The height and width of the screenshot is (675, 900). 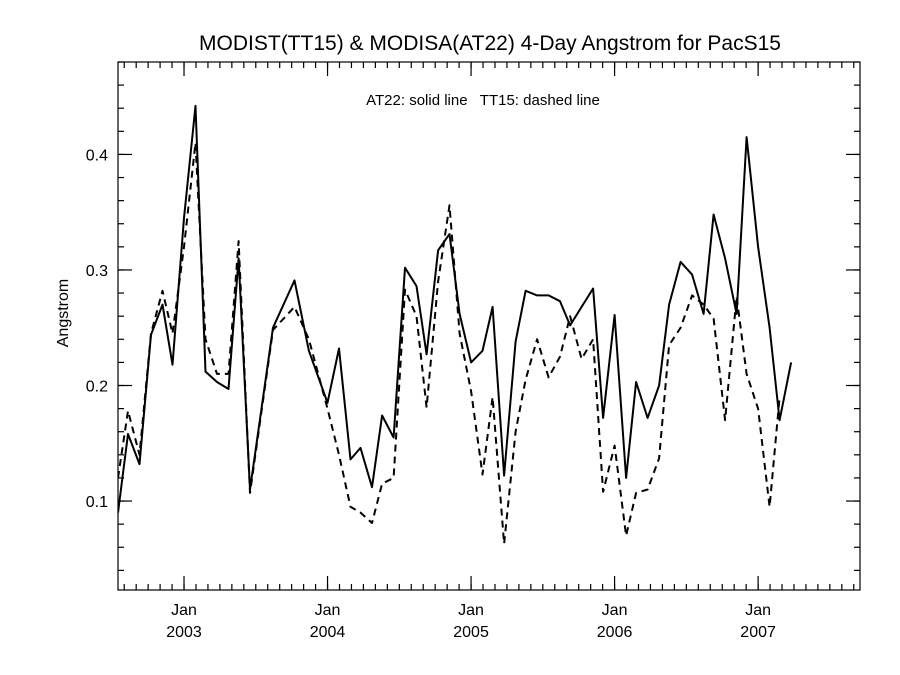 I want to click on x-tick-year-label: 2003, so click(x=184, y=632).